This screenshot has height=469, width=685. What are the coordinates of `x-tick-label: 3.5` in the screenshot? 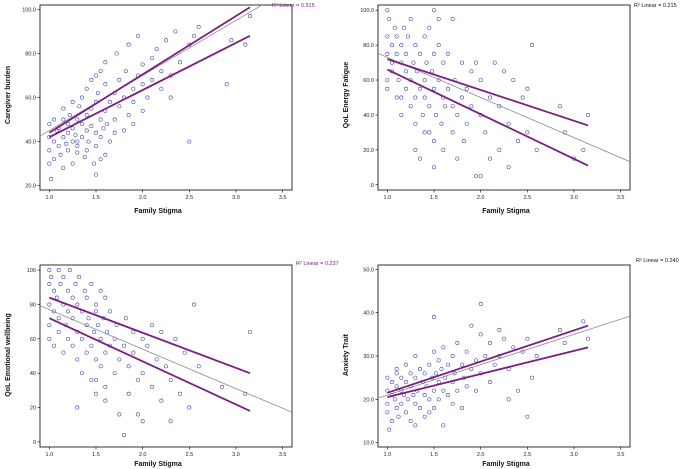 It's located at (283, 198).